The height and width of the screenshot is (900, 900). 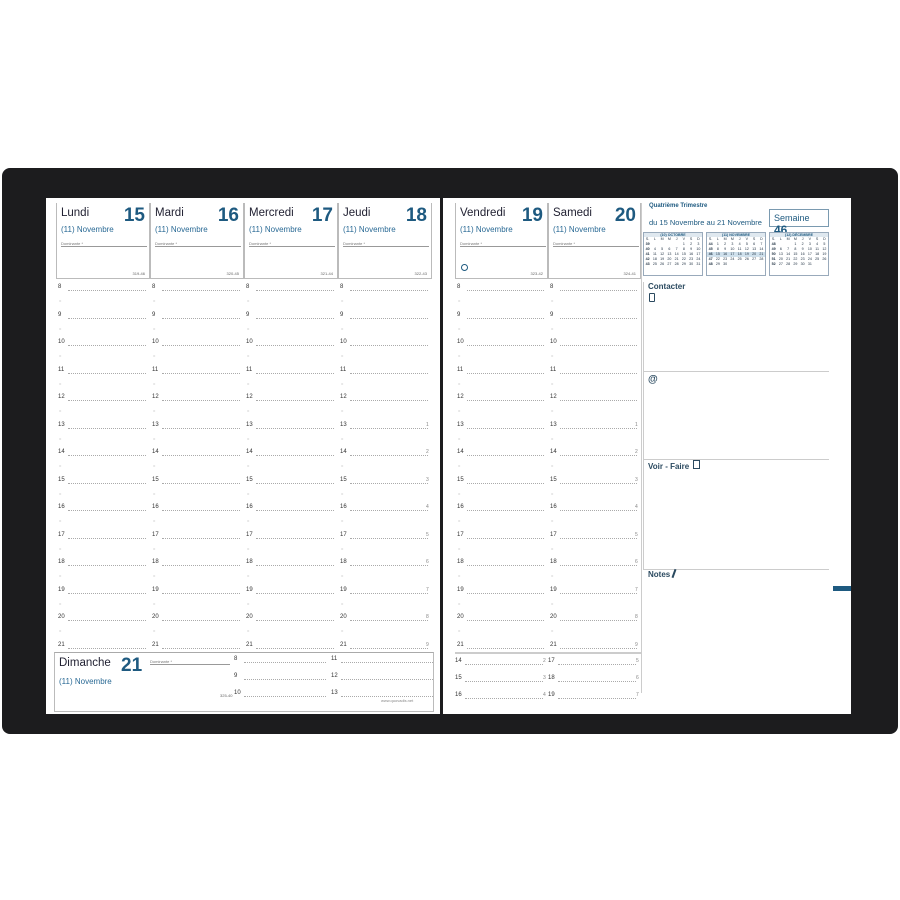 I want to click on calendar-day: 46, so click(x=710, y=254).